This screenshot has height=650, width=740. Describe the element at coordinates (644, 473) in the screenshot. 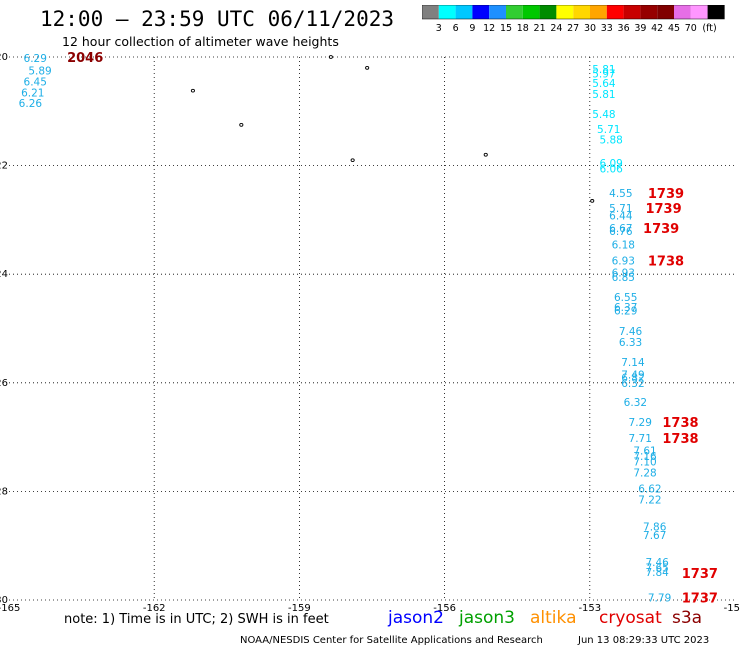

I see `swh-value: 7.28` at that location.